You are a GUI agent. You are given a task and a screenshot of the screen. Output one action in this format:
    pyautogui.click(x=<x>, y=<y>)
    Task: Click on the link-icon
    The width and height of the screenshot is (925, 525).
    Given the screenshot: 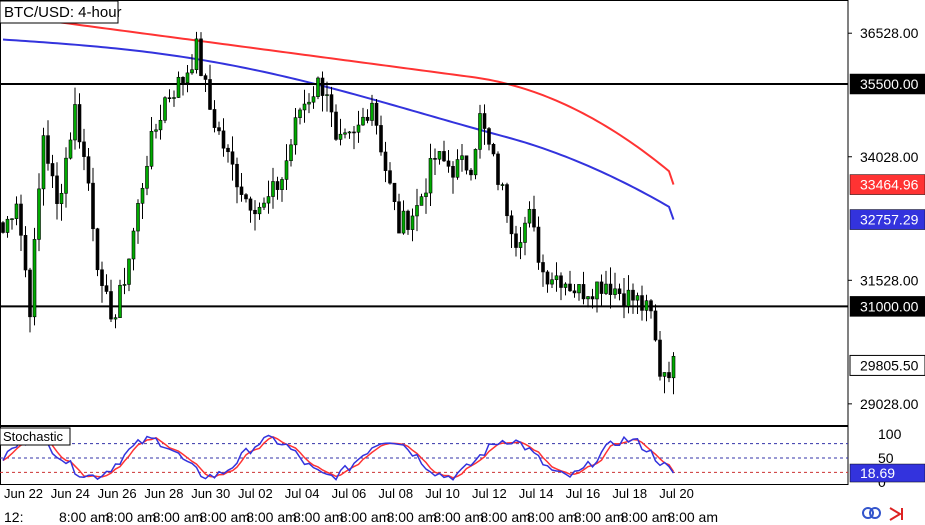 What is the action you would take?
    pyautogui.click(x=871, y=513)
    